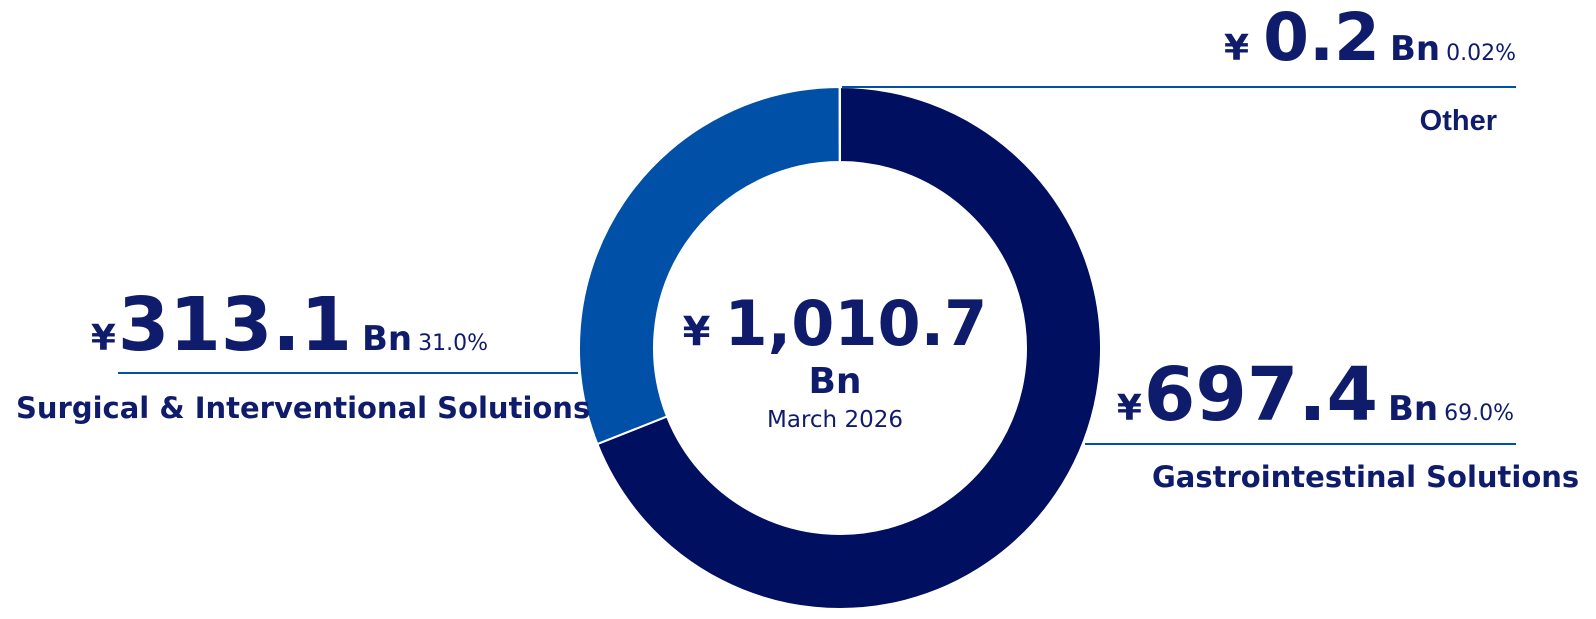 The width and height of the screenshot is (1596, 619). Describe the element at coordinates (1481, 53) in the screenshot. I see `percent: 0.02%` at that location.